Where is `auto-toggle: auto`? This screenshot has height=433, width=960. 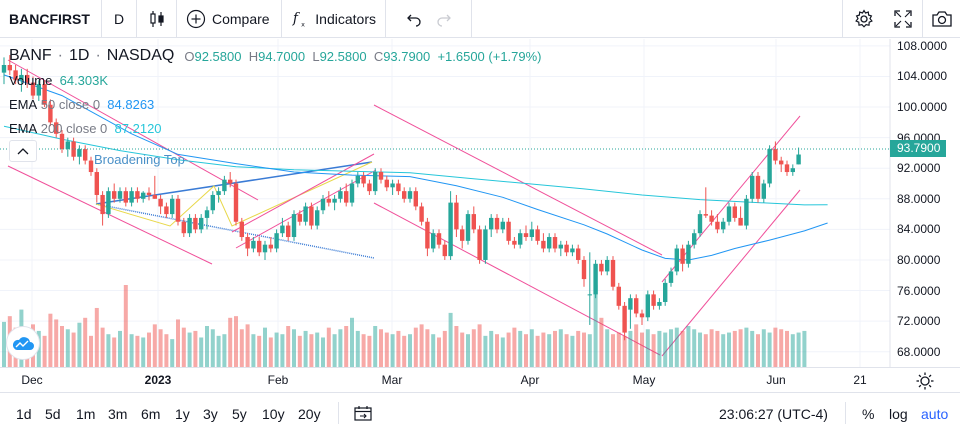 auto-toggle: auto is located at coordinates (935, 414).